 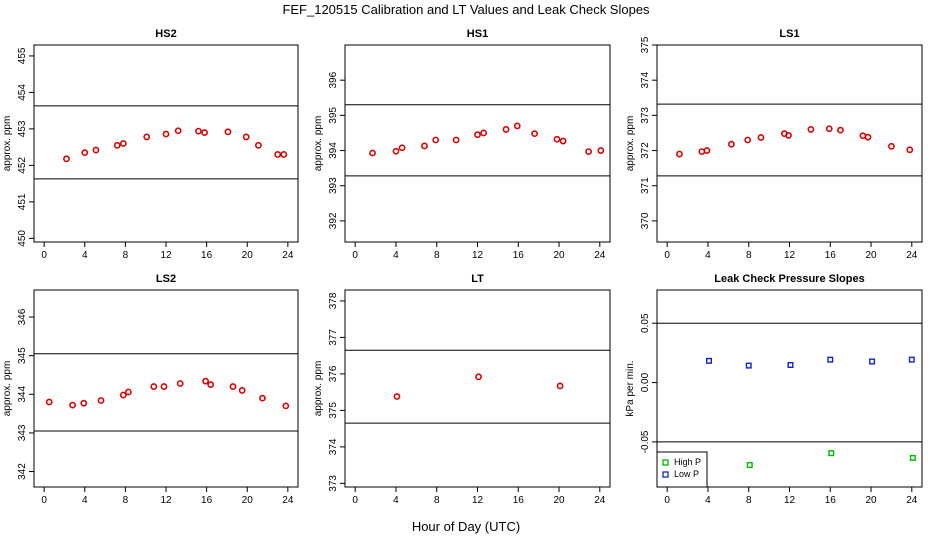 What do you see at coordinates (318, 144) in the screenshot?
I see `y-axis-label: approx. ppm` at bounding box center [318, 144].